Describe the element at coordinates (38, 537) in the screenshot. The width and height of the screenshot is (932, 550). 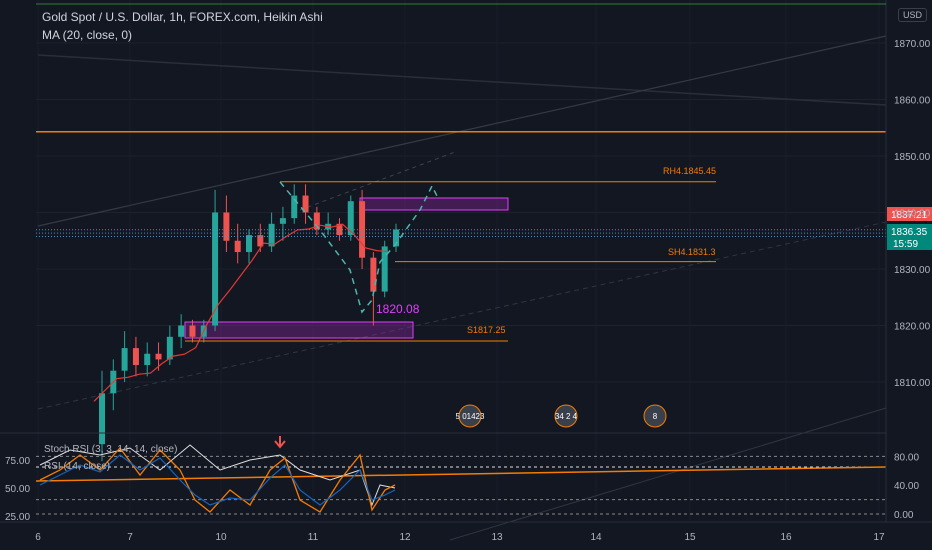
I see `x-tick-label: 6` at that location.